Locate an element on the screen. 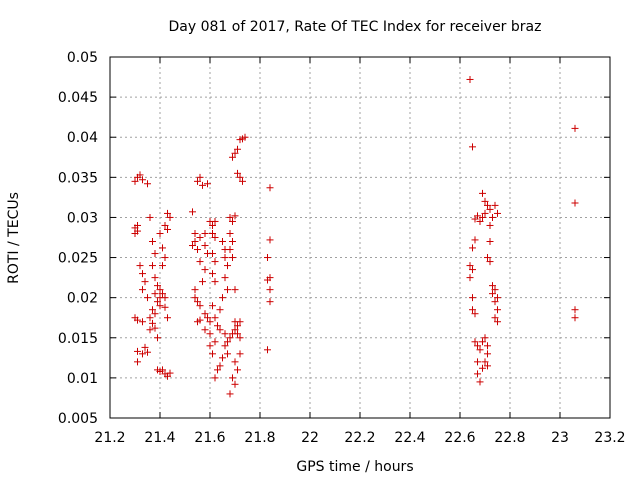 The height and width of the screenshot is (480, 640). y-tick-label: 0.045 is located at coordinates (78, 98).